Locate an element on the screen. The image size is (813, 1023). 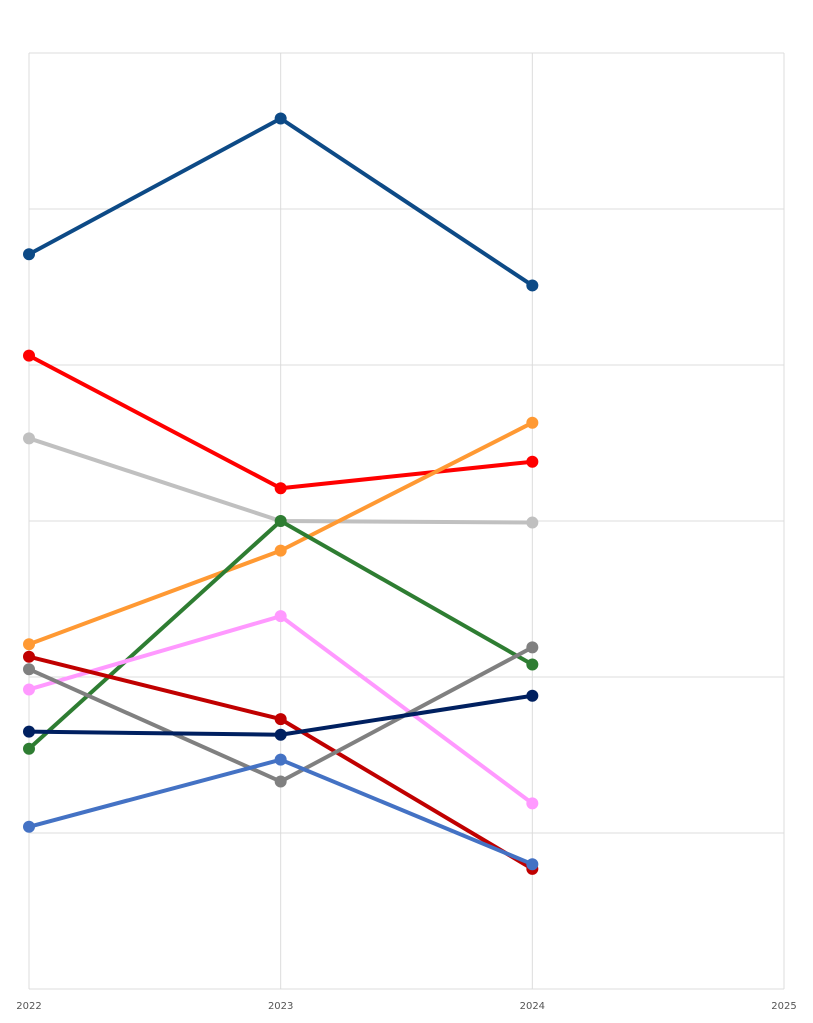
x-tick-label: 2022 is located at coordinates (28, 1006).